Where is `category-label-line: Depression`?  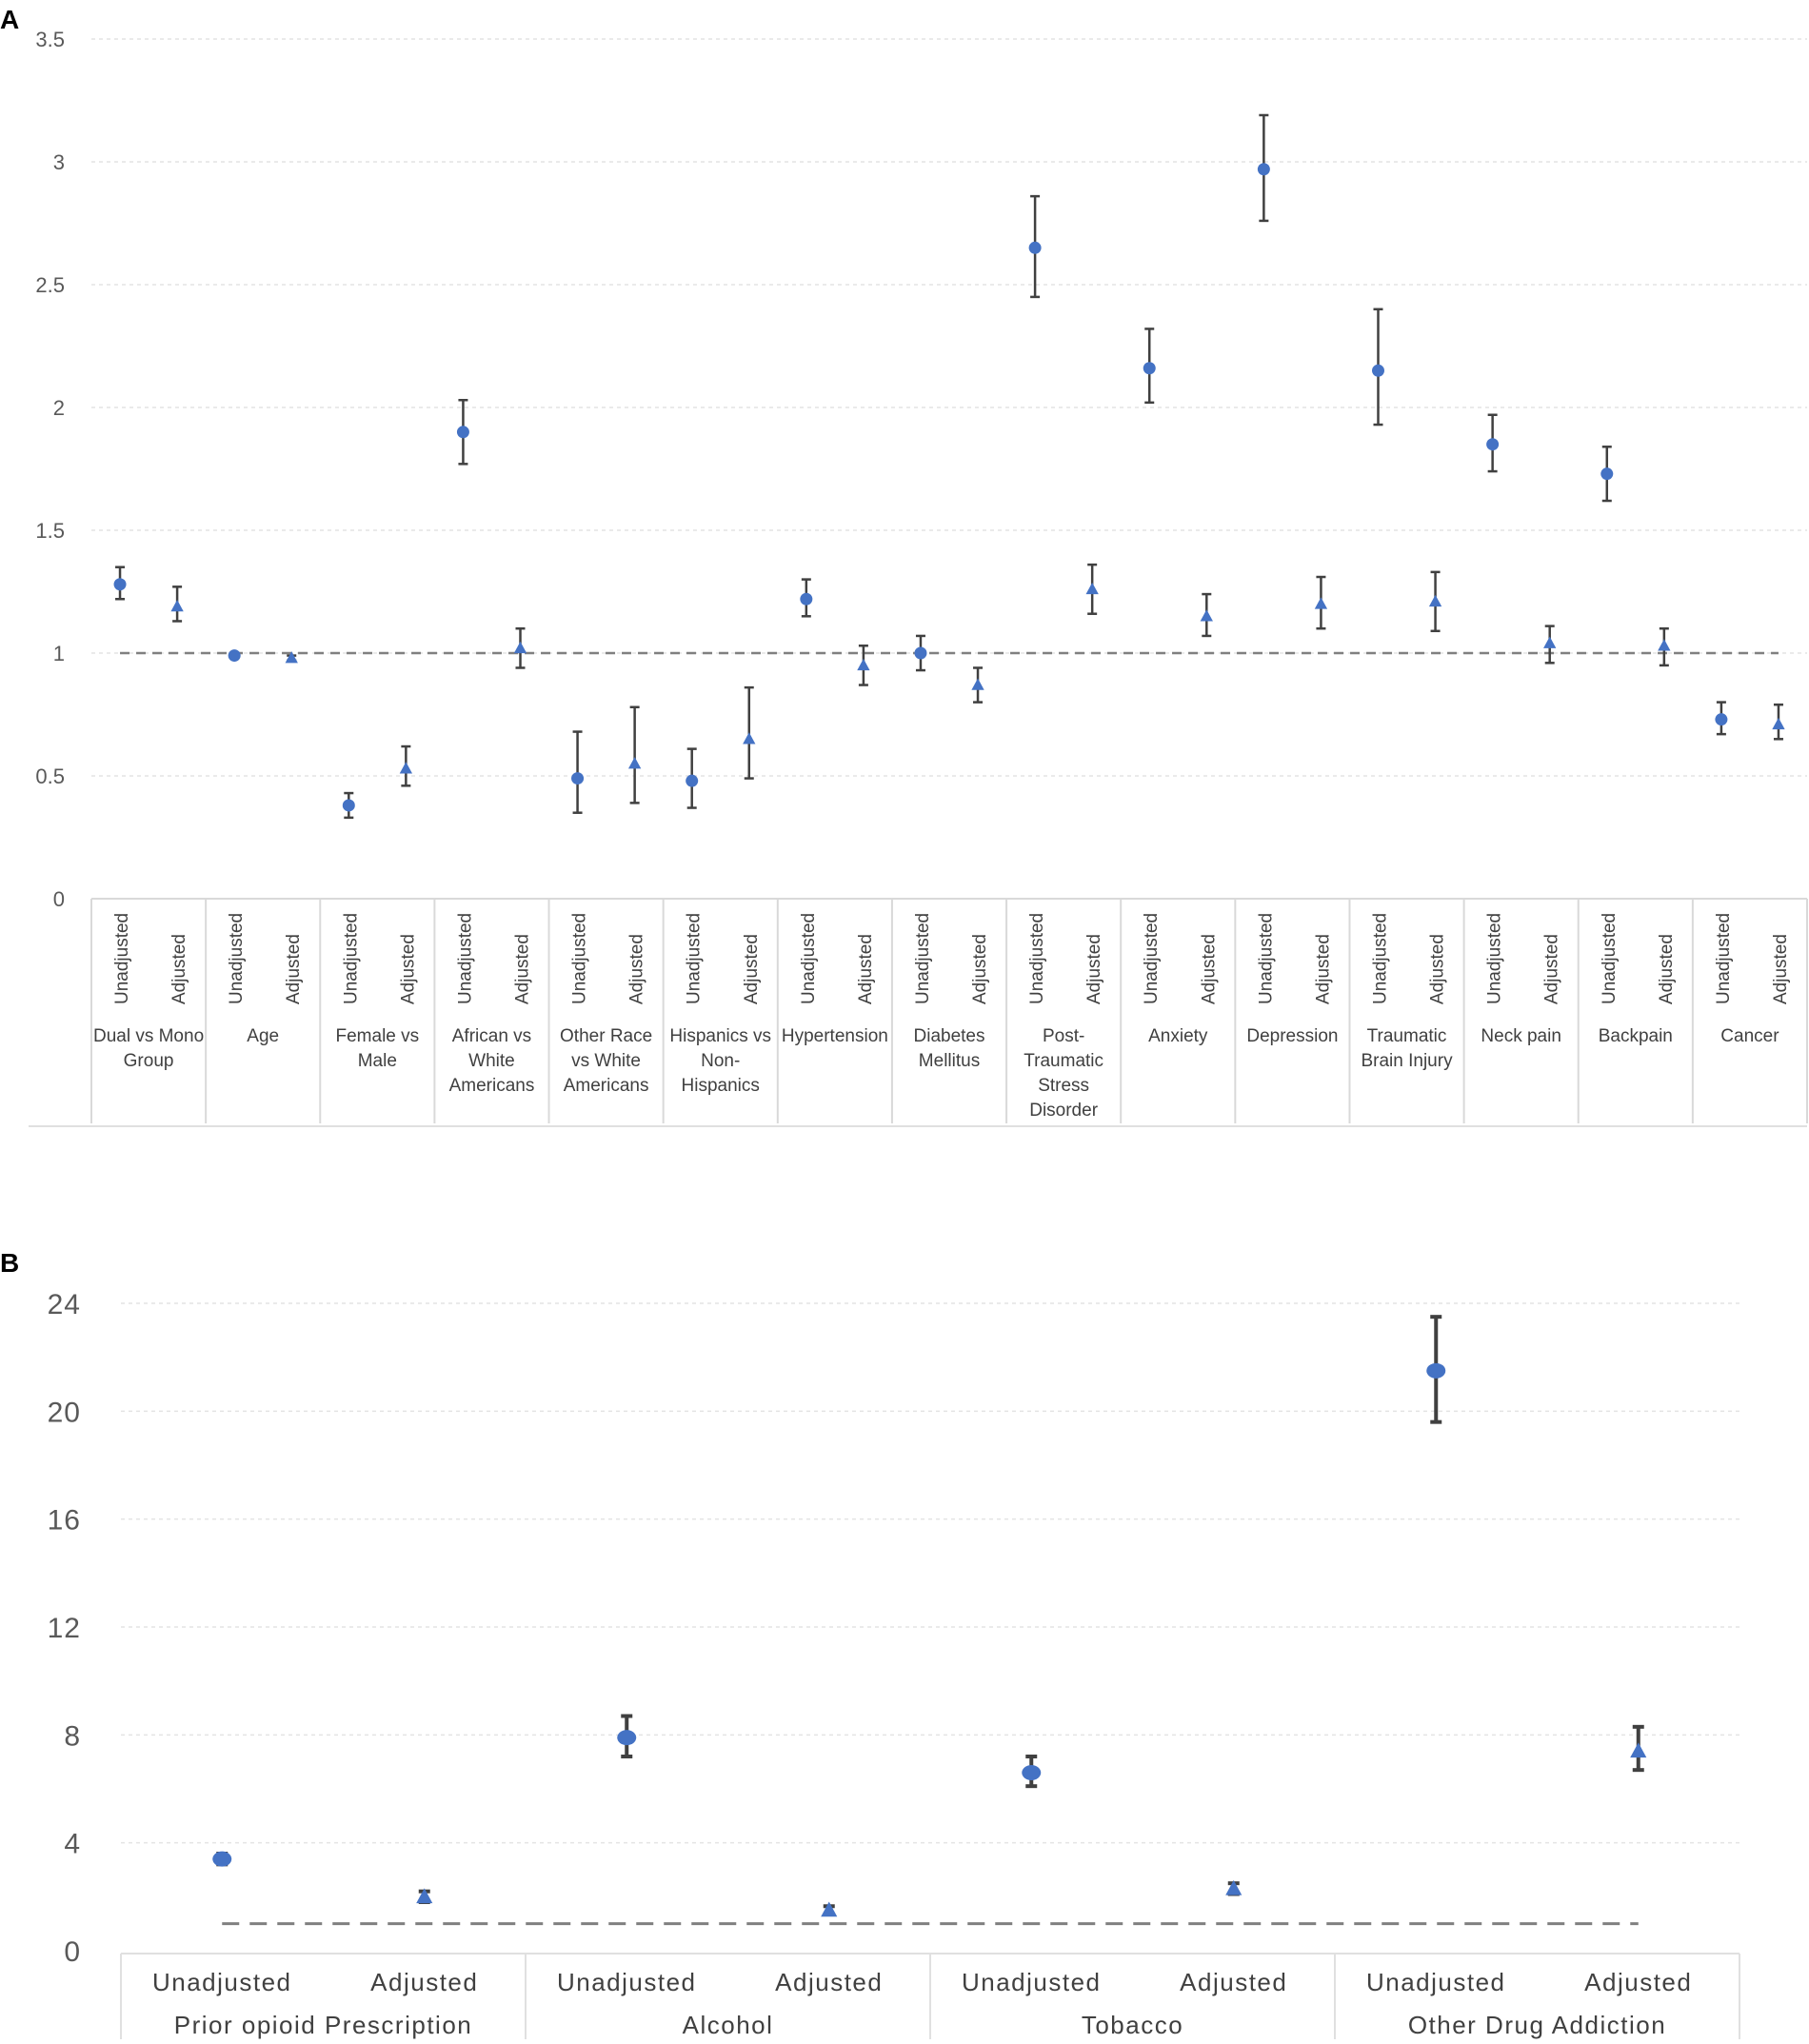 category-label-line: Depression is located at coordinates (1292, 1036).